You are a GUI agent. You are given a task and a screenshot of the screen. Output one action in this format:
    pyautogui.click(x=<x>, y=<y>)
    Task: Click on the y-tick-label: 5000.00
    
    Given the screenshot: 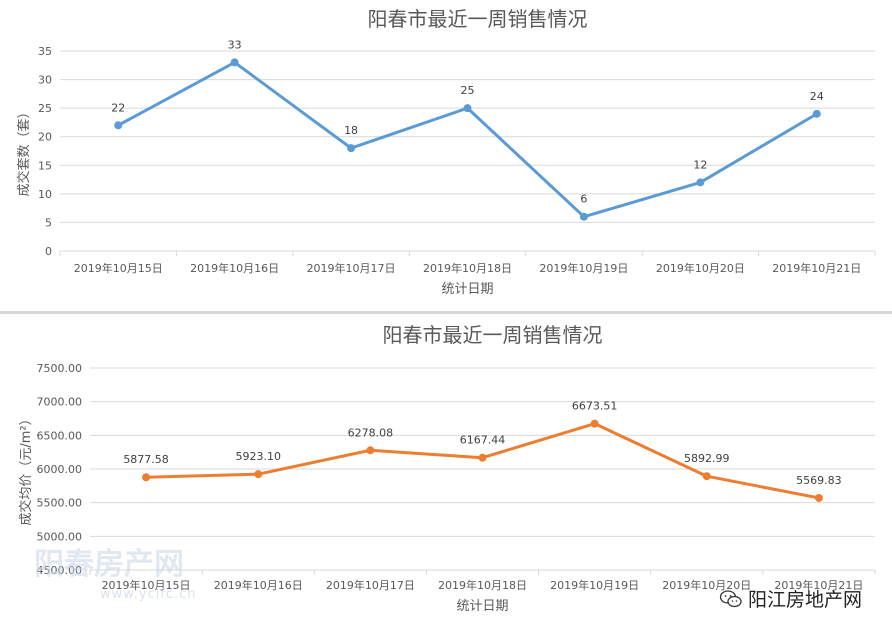 What is the action you would take?
    pyautogui.click(x=60, y=536)
    